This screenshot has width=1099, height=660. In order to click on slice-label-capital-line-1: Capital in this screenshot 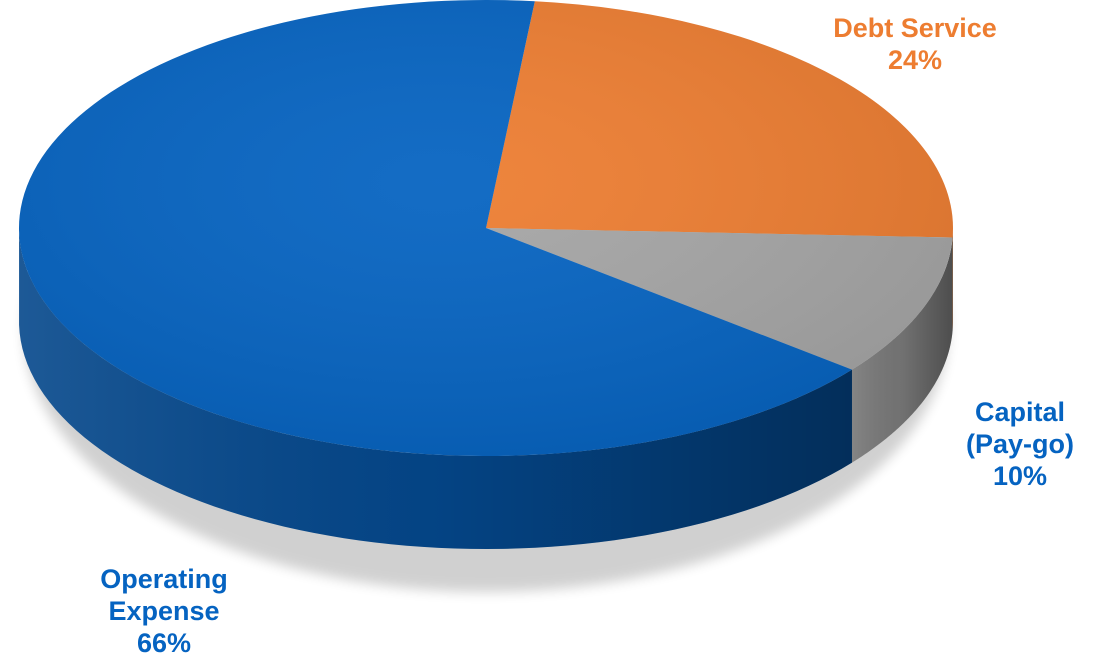, I will do `click(1020, 412)`.